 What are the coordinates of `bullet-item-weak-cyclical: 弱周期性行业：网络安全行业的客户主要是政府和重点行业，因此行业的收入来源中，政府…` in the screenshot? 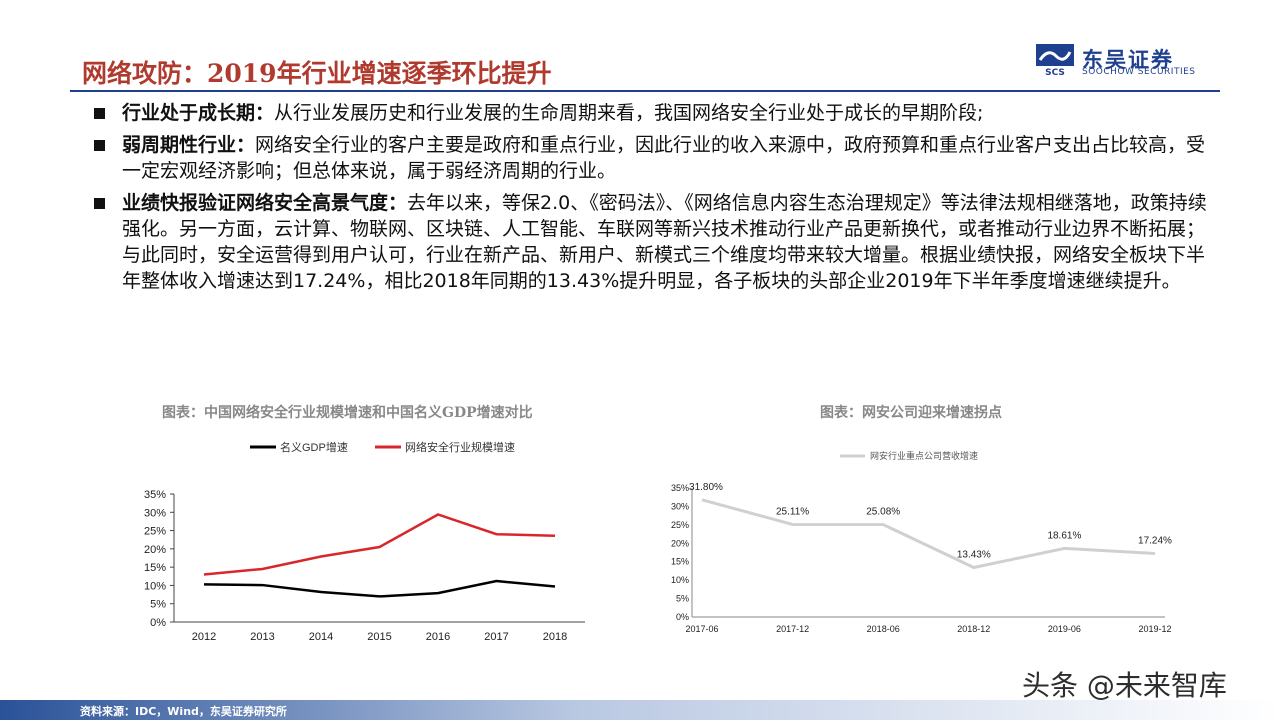 It's located at (657, 158).